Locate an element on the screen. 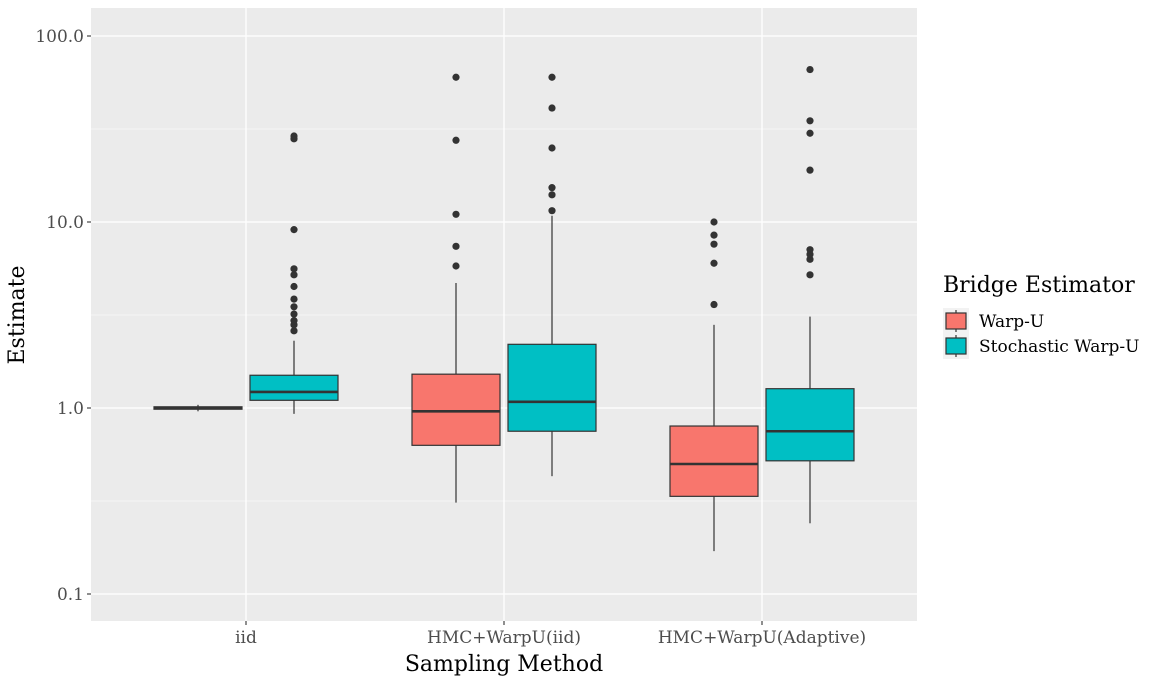 The image size is (1163, 687). y-axis: 0.1 1.0 10.0 100.0 is located at coordinates (63, 316).